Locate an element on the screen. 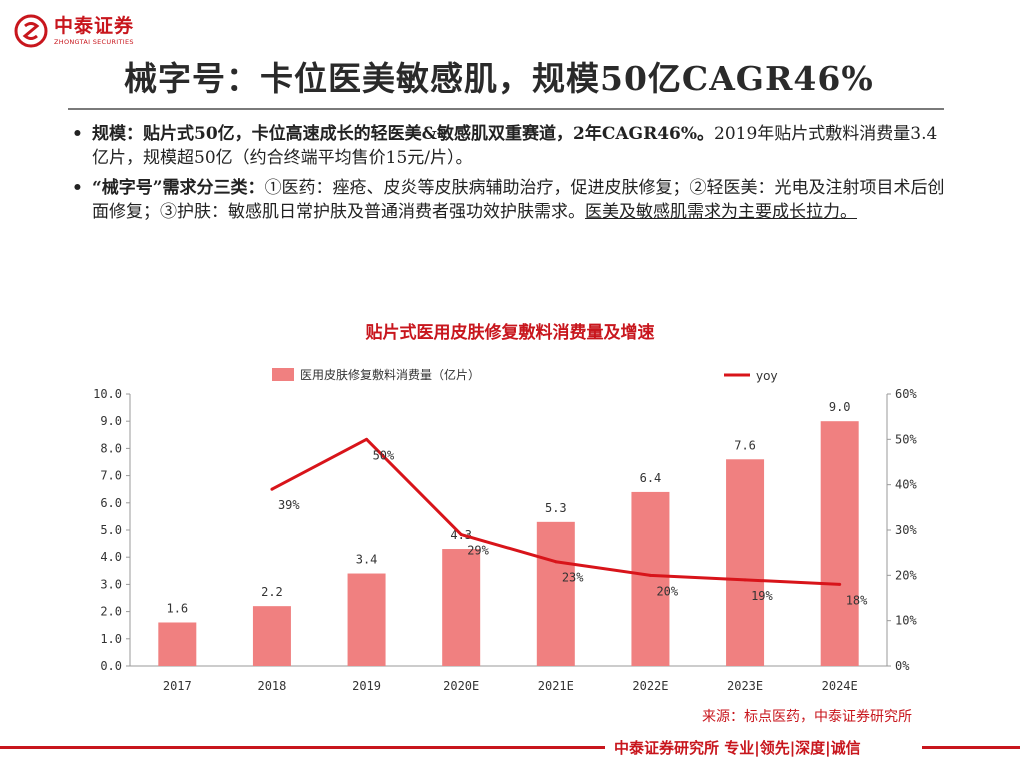 The image size is (1020, 765). bar-2023E is located at coordinates (745, 562).